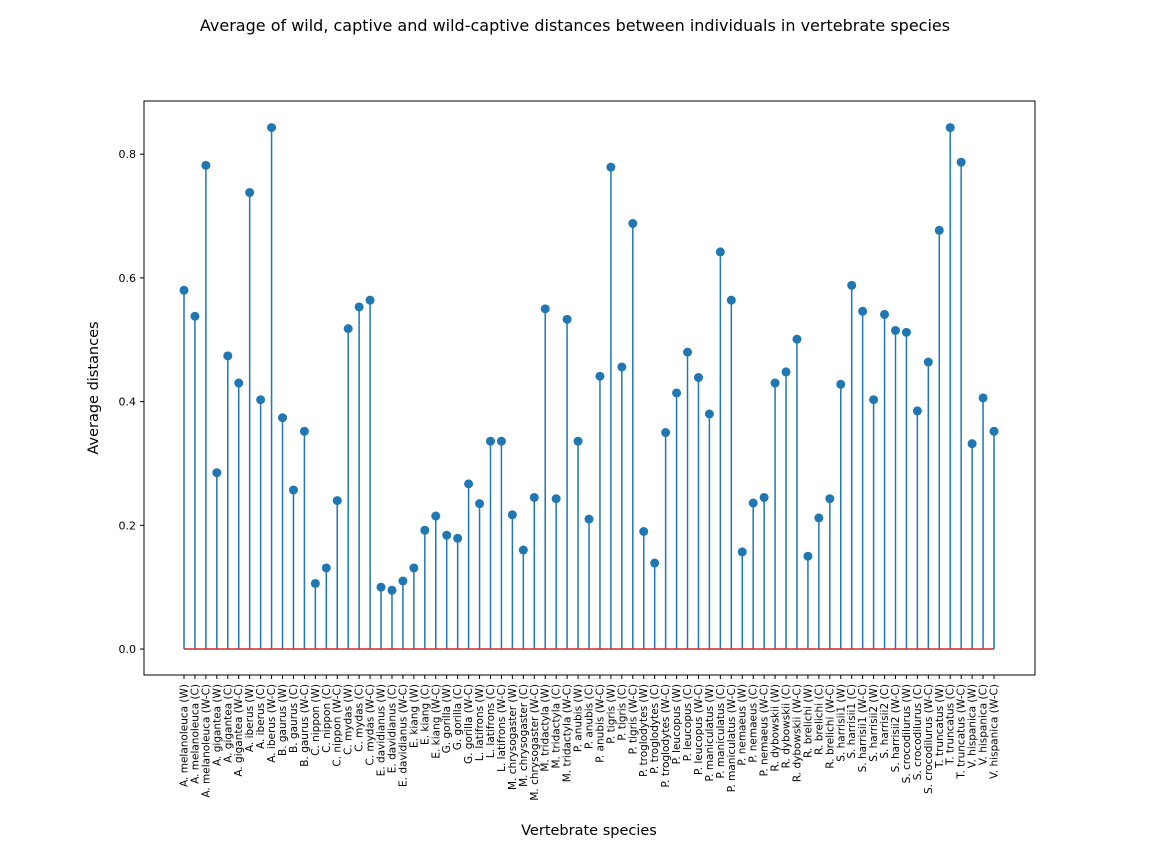 This screenshot has width=1150, height=844. I want to click on x-tick-label: P. leucopus (C), so click(688, 722).